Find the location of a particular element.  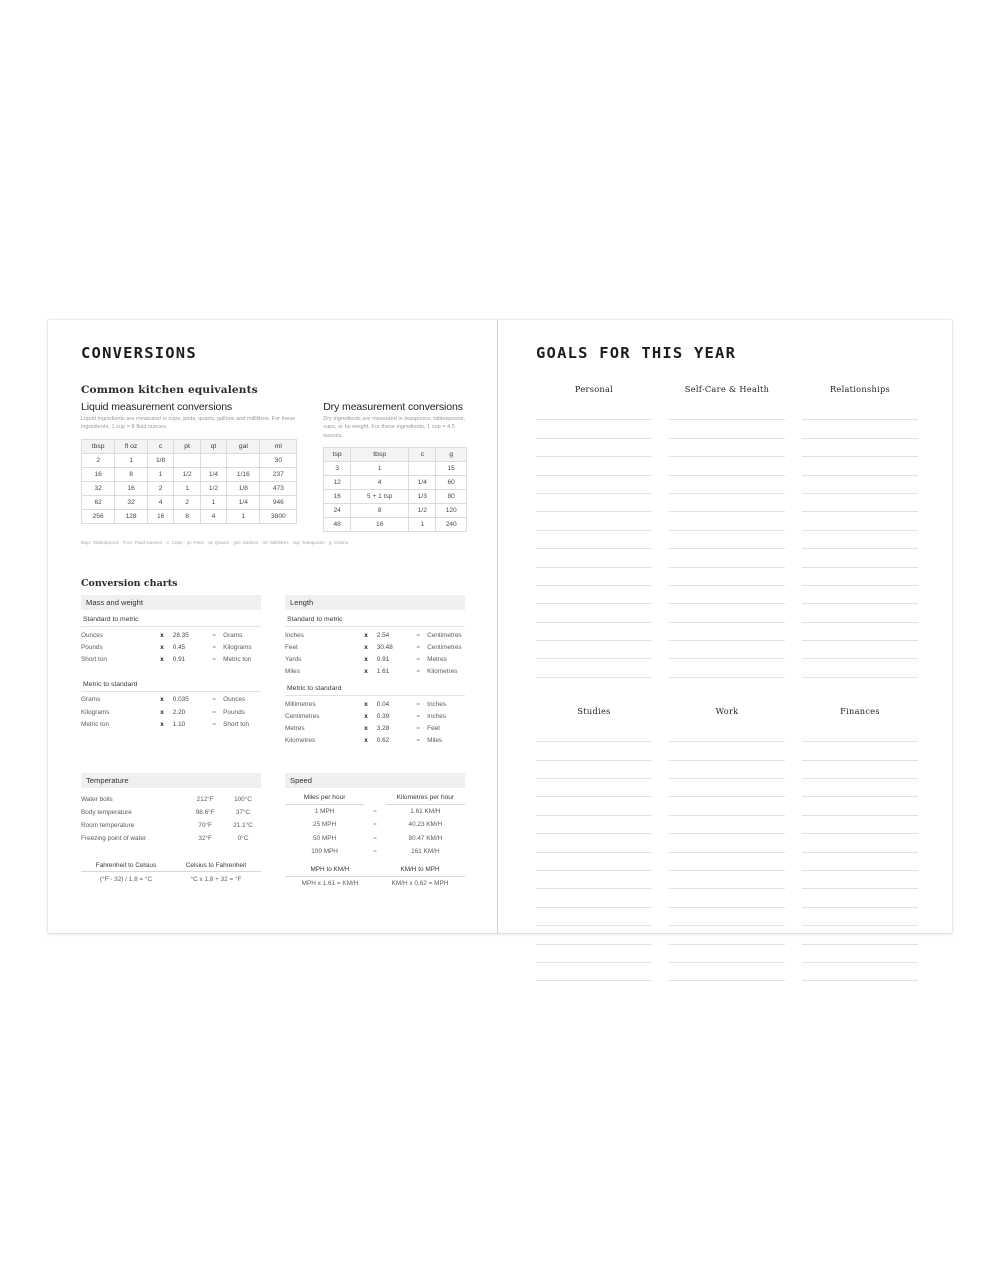

spread-gutter-line is located at coordinates (497, 626).